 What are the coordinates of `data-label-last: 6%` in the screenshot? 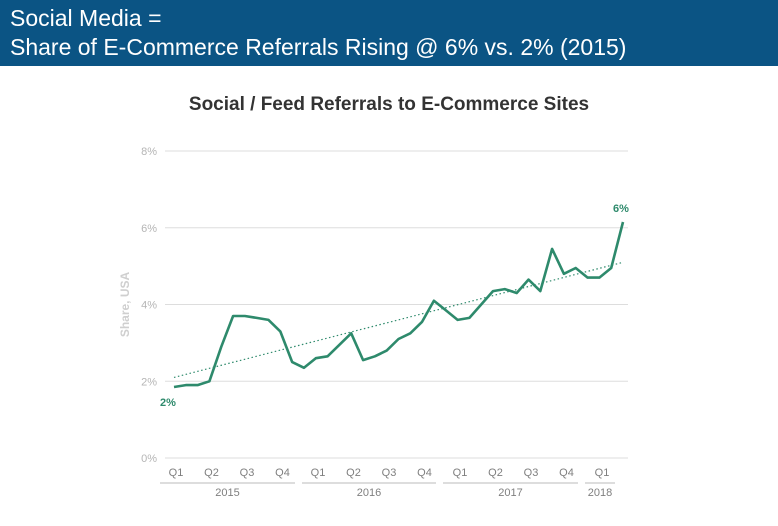 It's located at (621, 209).